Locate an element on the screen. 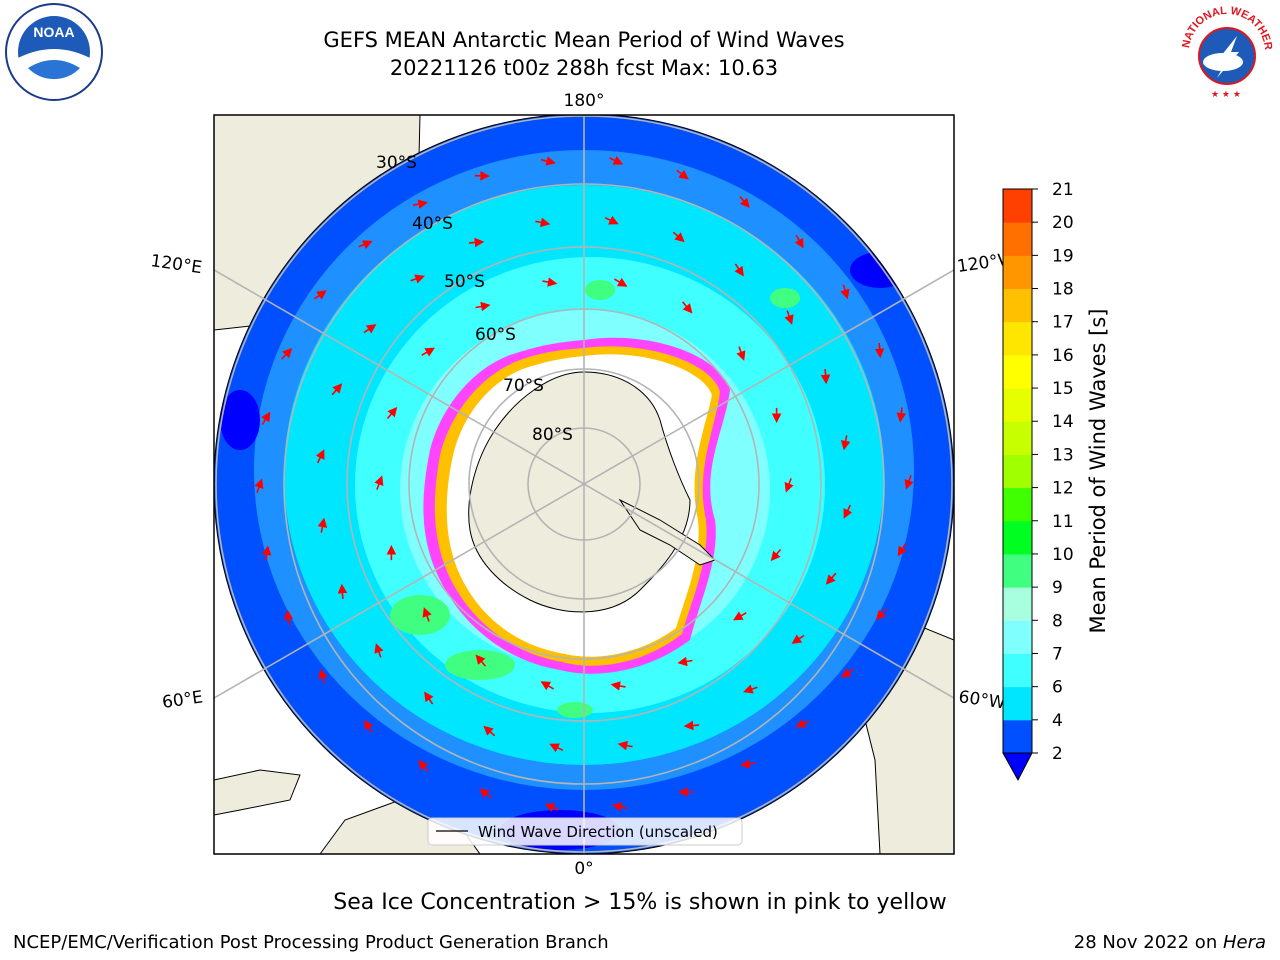  footer-date-text: 28 Nov 2022 on is located at coordinates (1148, 942).